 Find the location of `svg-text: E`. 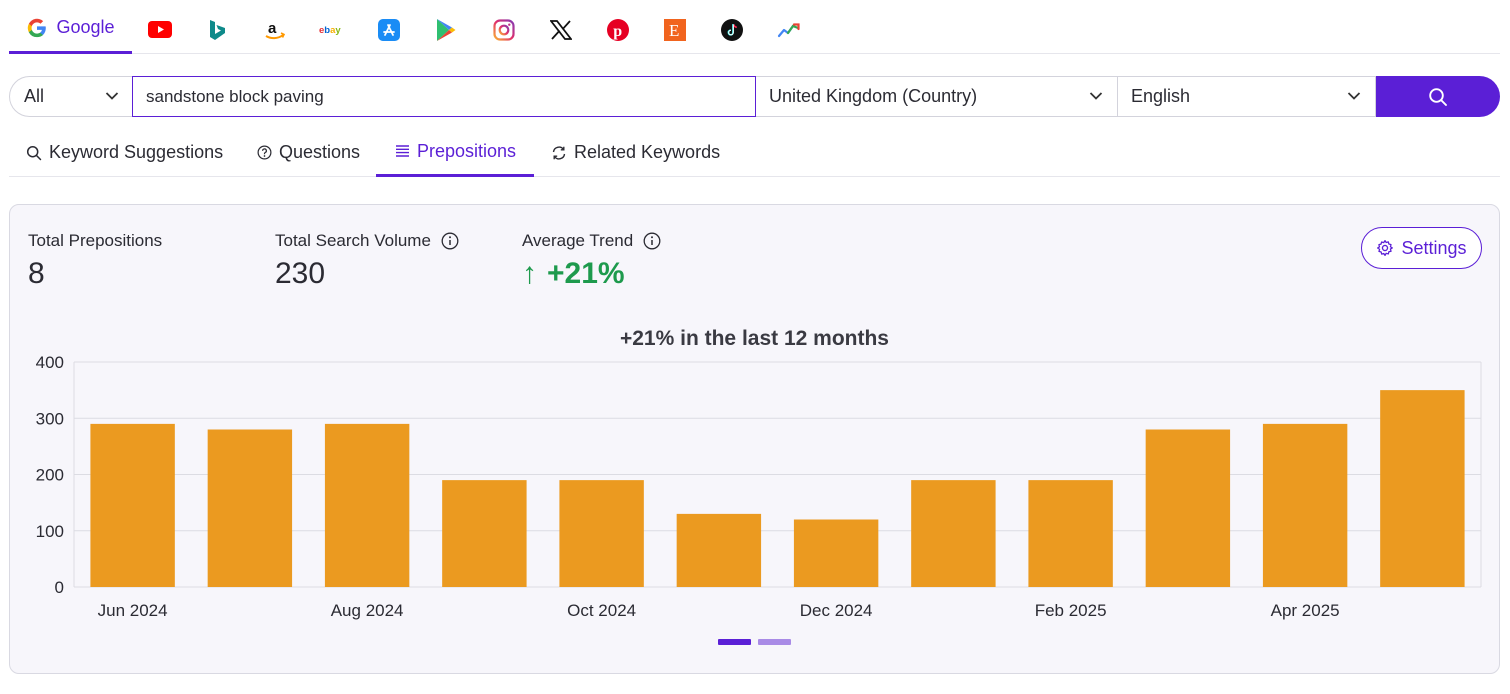

svg-text: E is located at coordinates (674, 30).